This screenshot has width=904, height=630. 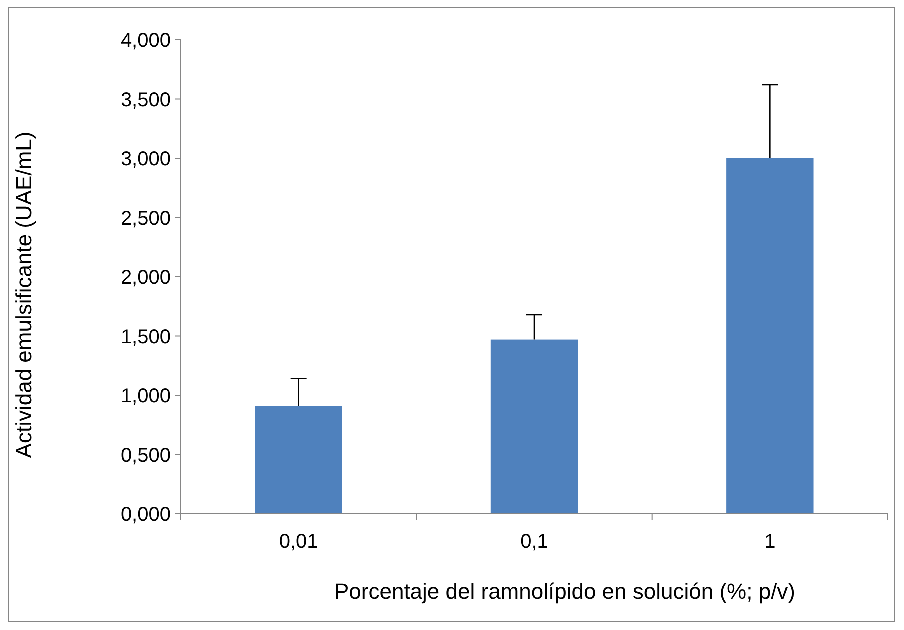 I want to click on x-tick-label: 0,1, so click(x=534, y=542).